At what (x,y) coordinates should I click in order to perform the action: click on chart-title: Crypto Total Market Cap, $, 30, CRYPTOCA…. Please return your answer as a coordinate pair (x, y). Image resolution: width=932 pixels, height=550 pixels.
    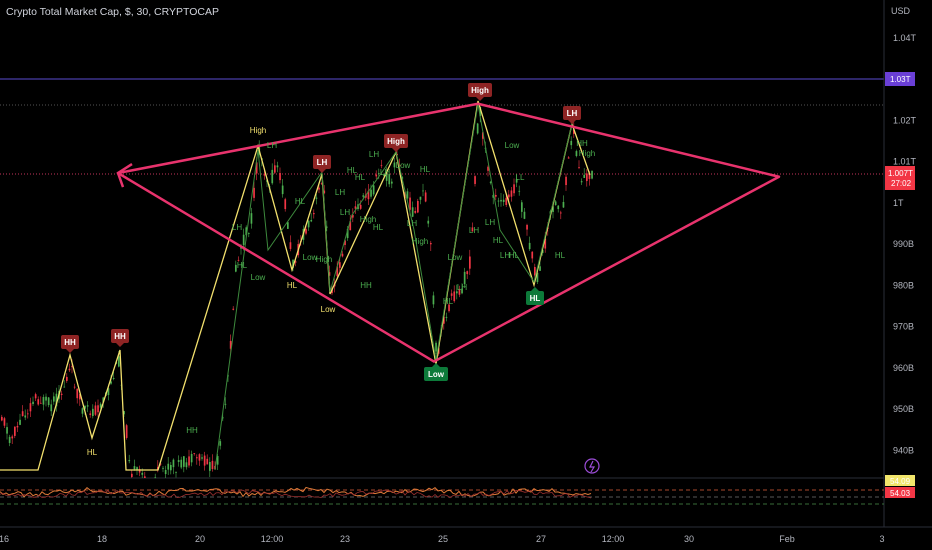
    Looking at the image, I should click on (113, 12).